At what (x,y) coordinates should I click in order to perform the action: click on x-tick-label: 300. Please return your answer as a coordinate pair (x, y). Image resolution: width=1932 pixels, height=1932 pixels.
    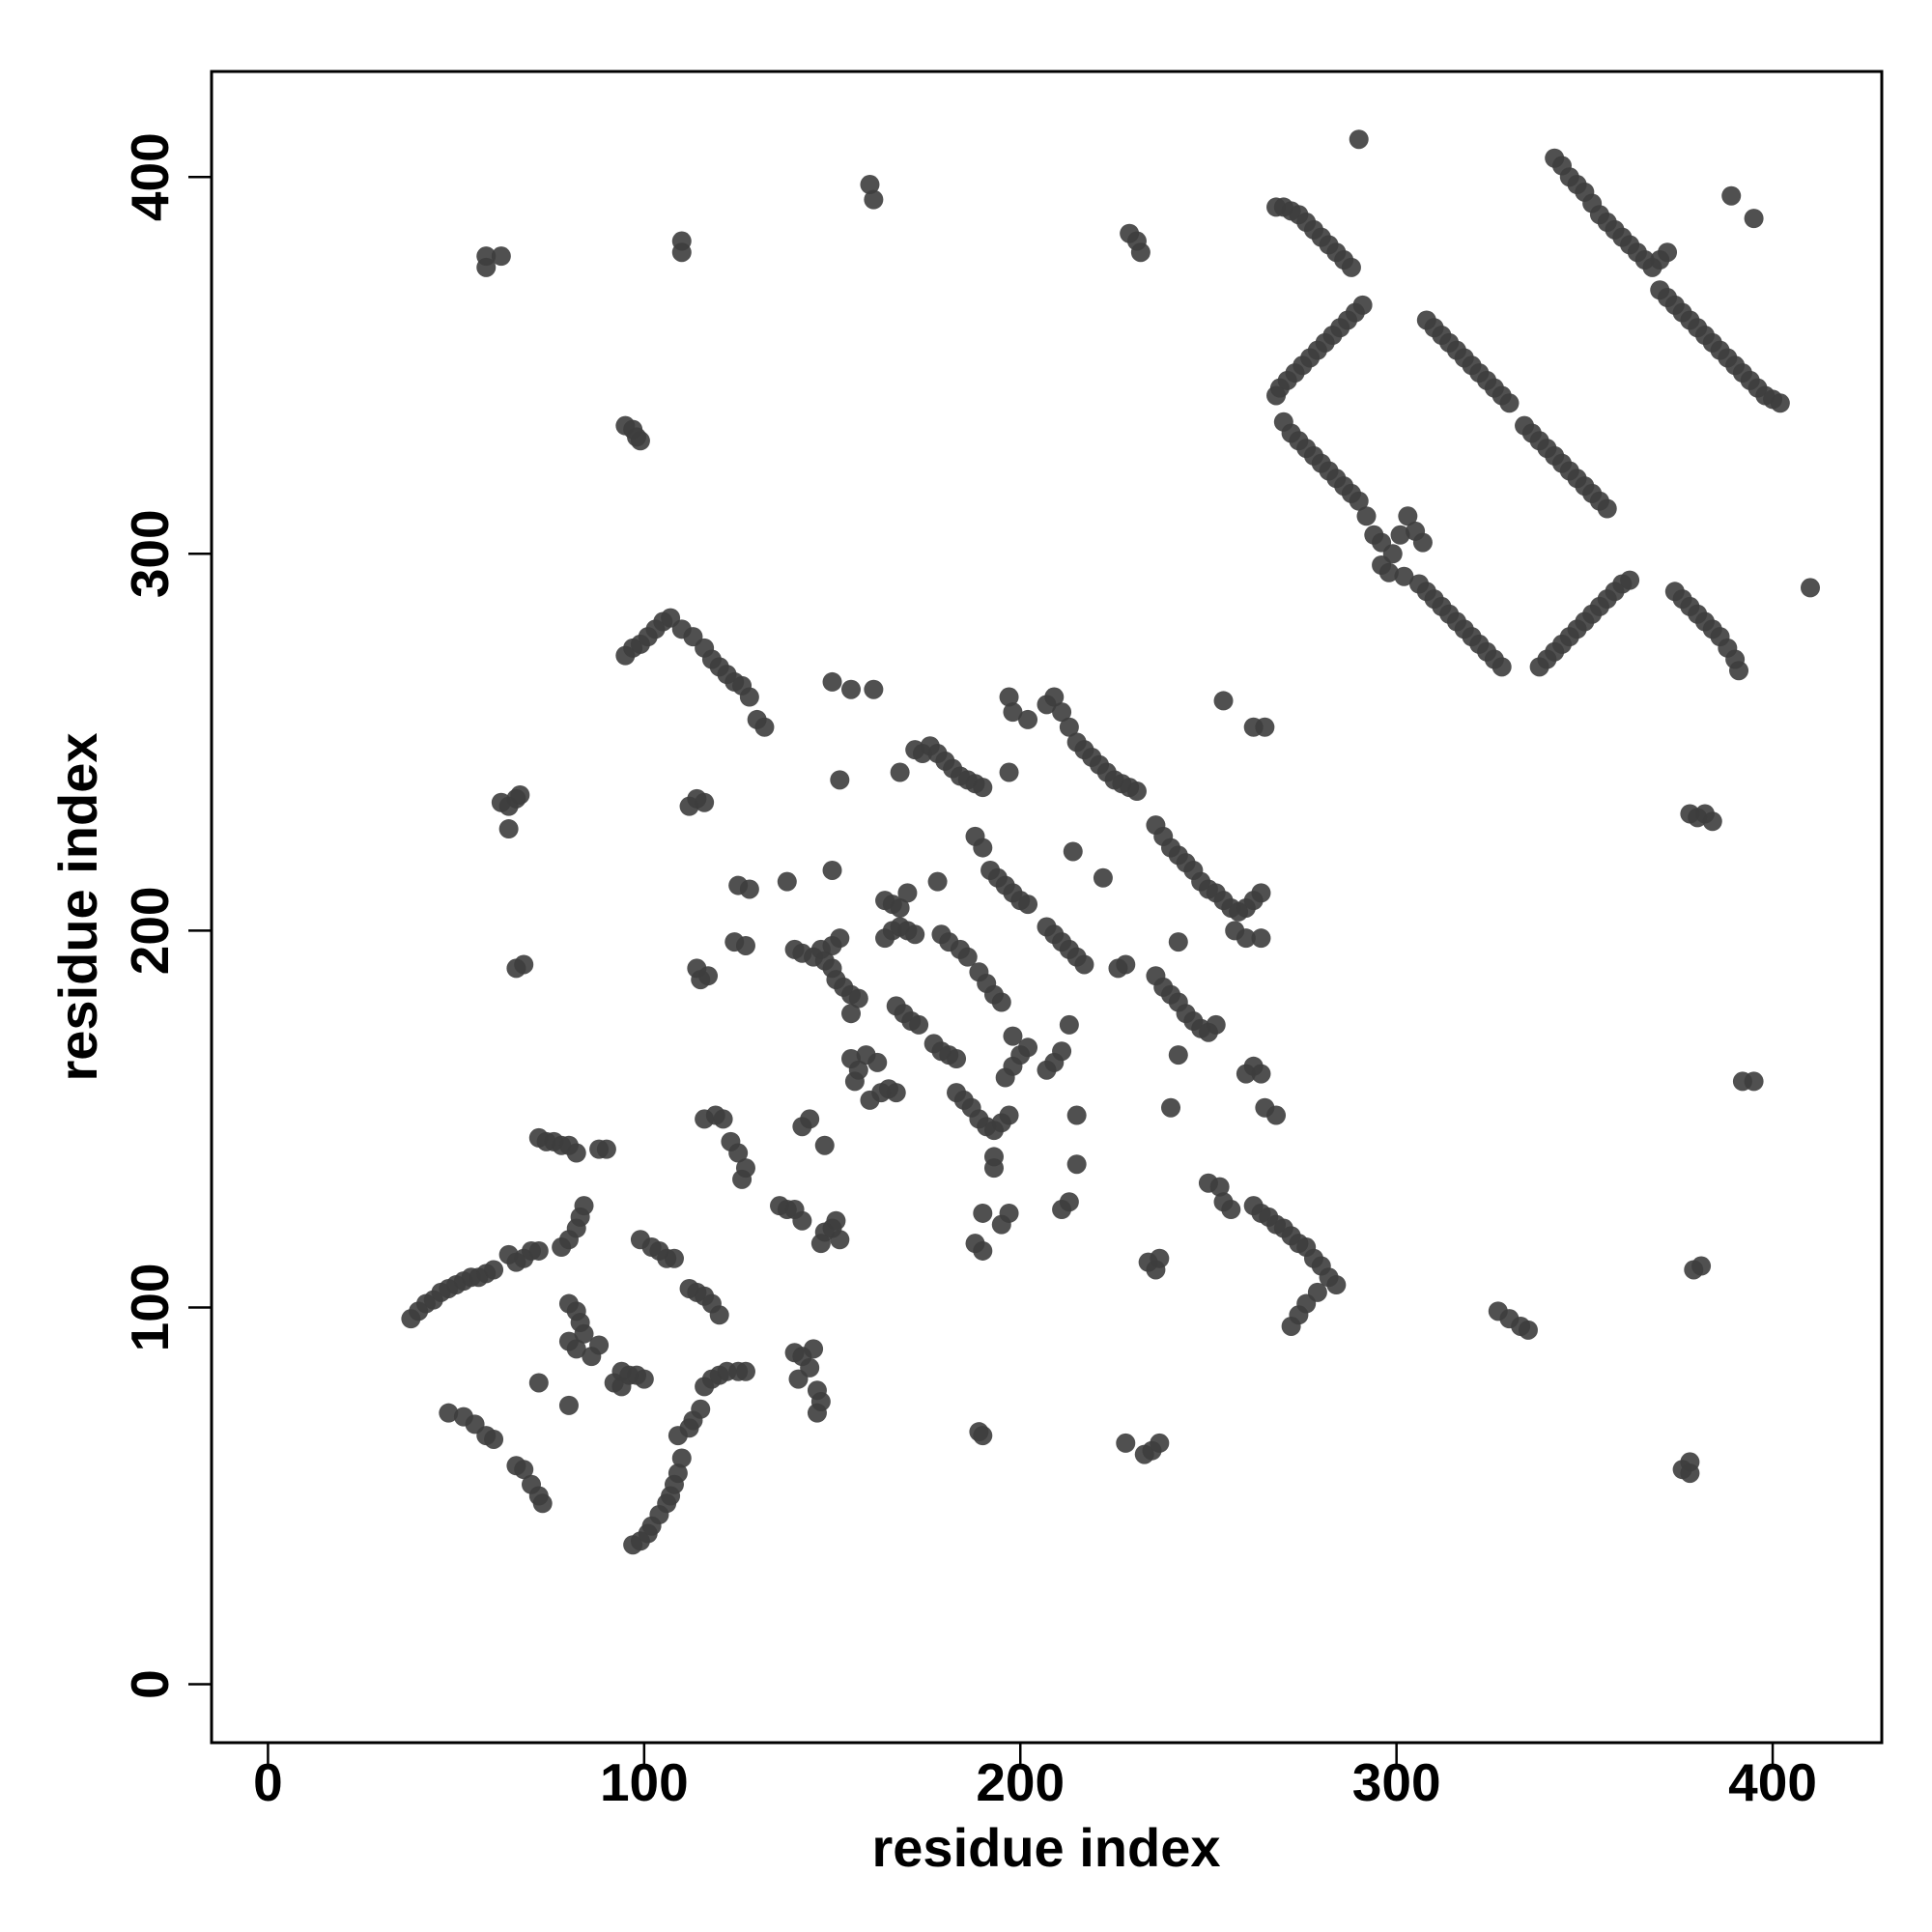
    Looking at the image, I should click on (1396, 1782).